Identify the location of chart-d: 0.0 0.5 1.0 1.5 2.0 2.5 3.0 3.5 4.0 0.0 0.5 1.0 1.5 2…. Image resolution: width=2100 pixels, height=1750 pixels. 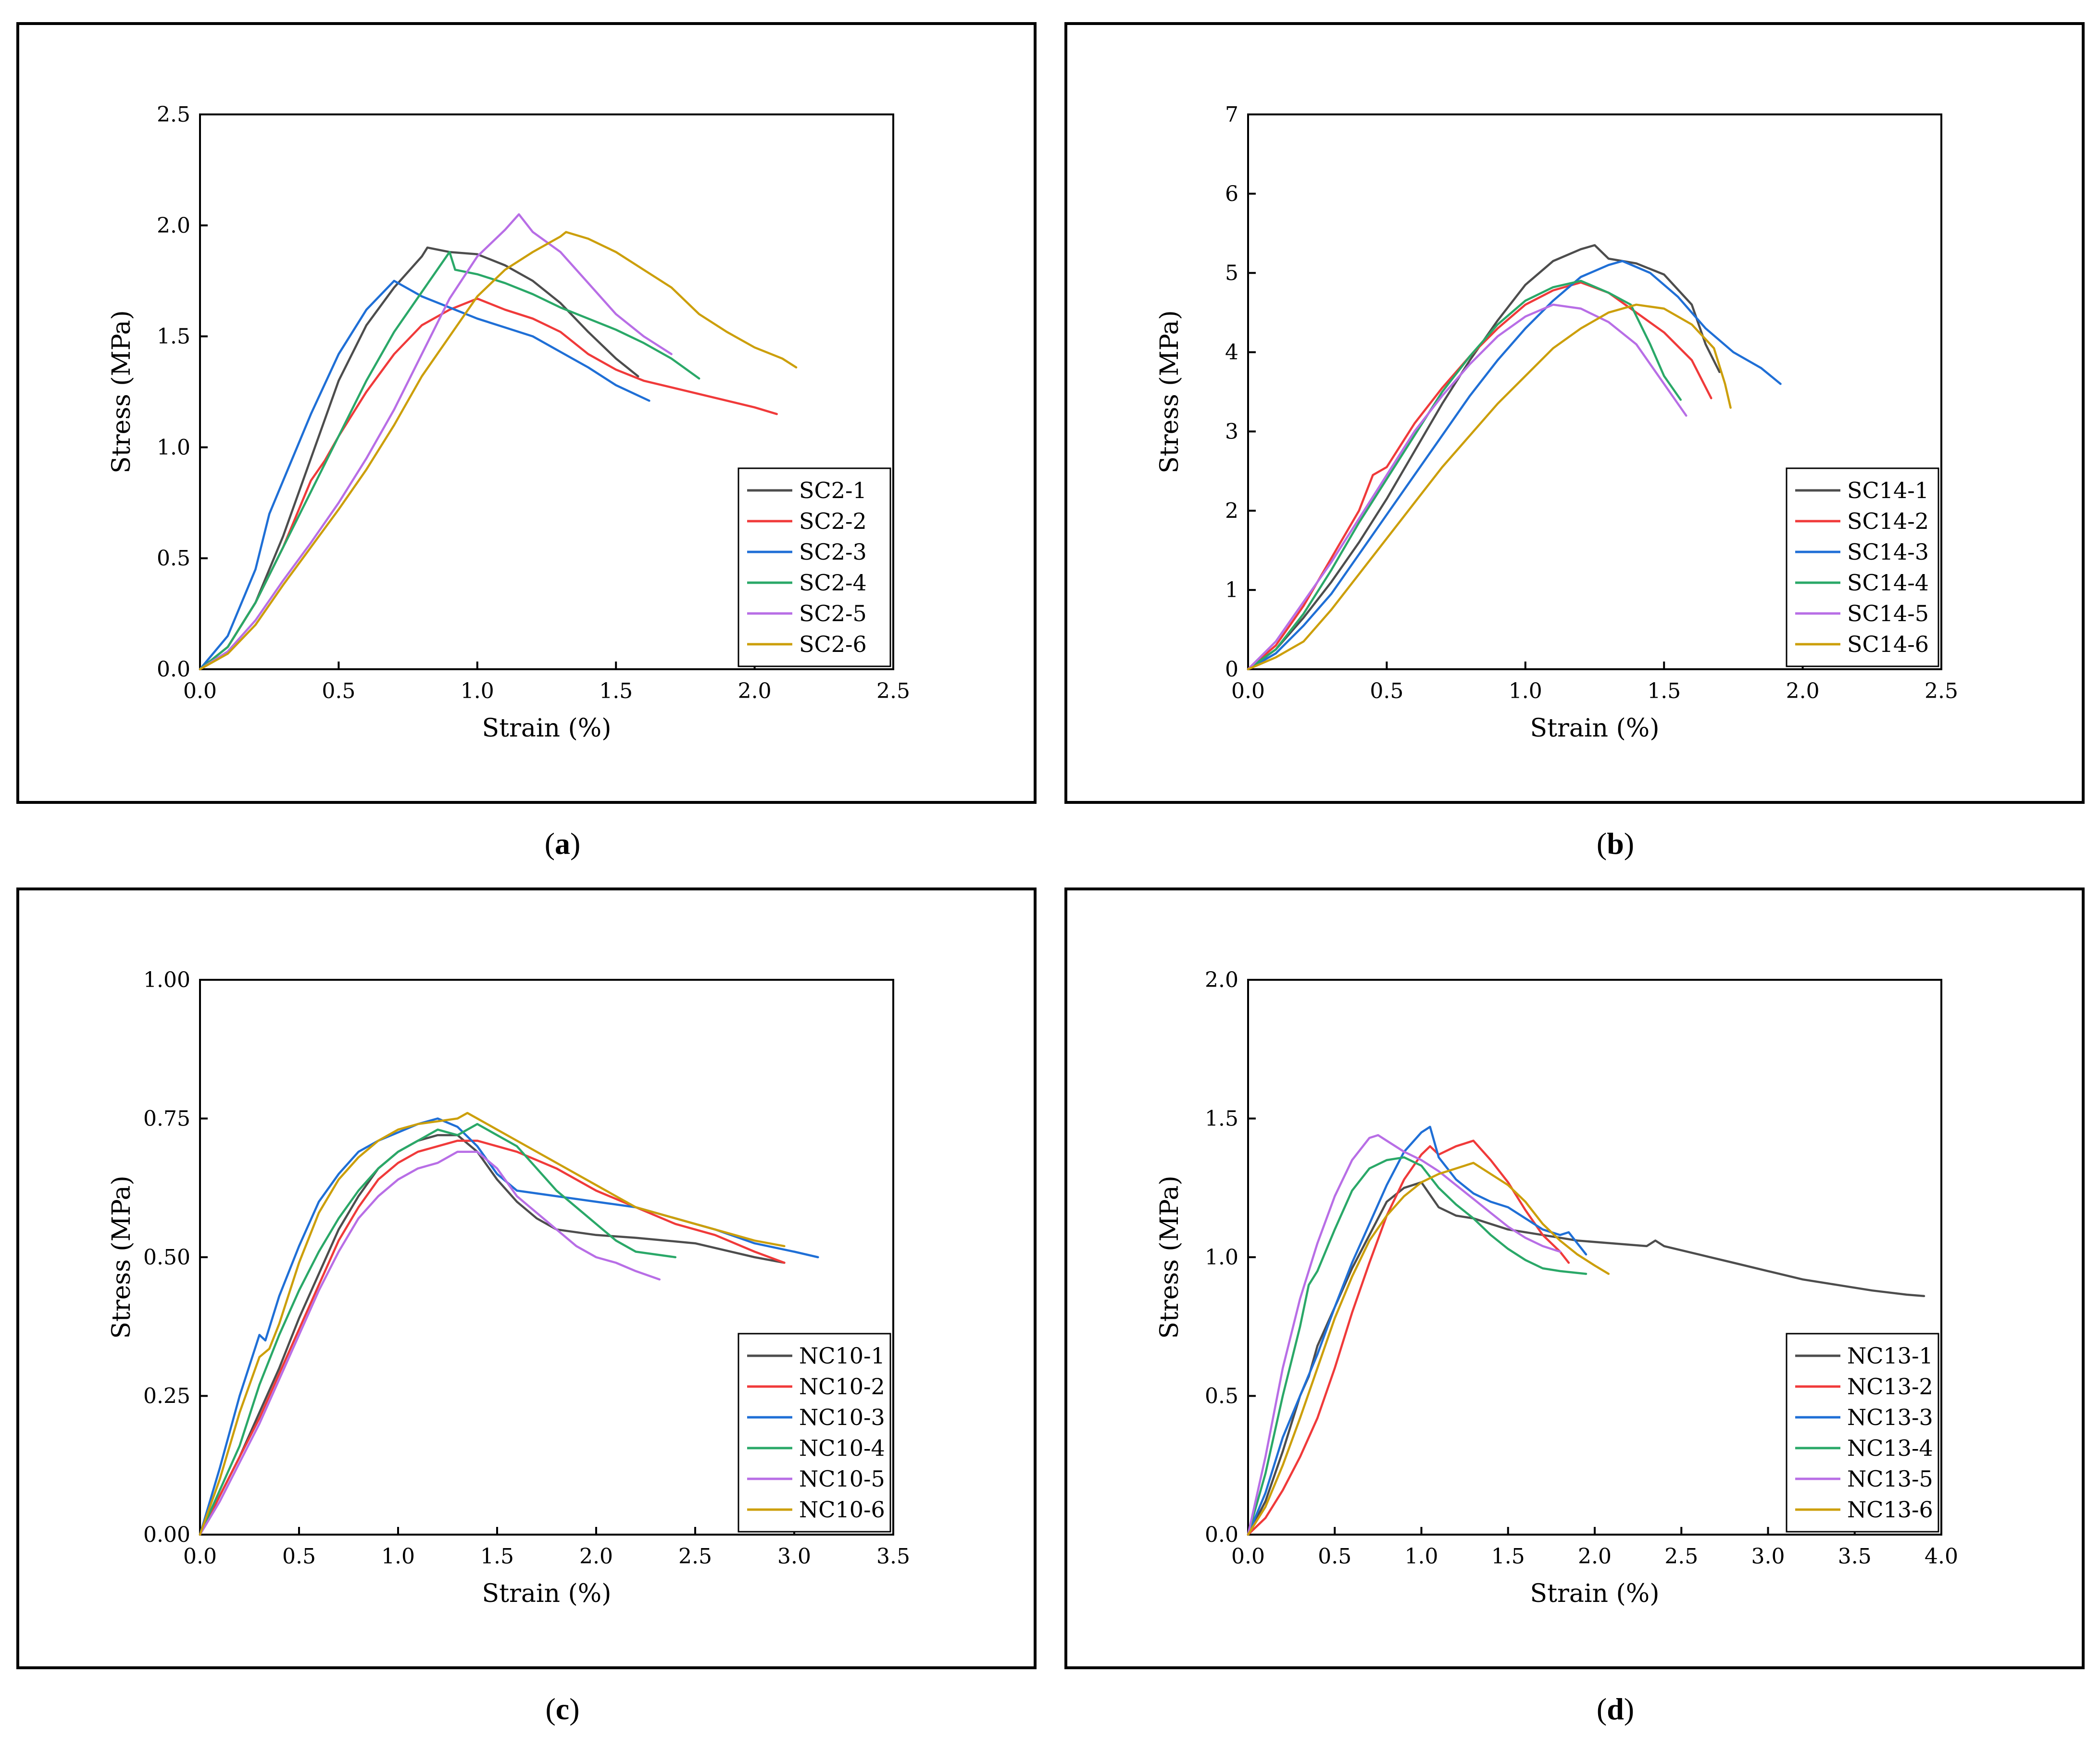
(1556, 1288).